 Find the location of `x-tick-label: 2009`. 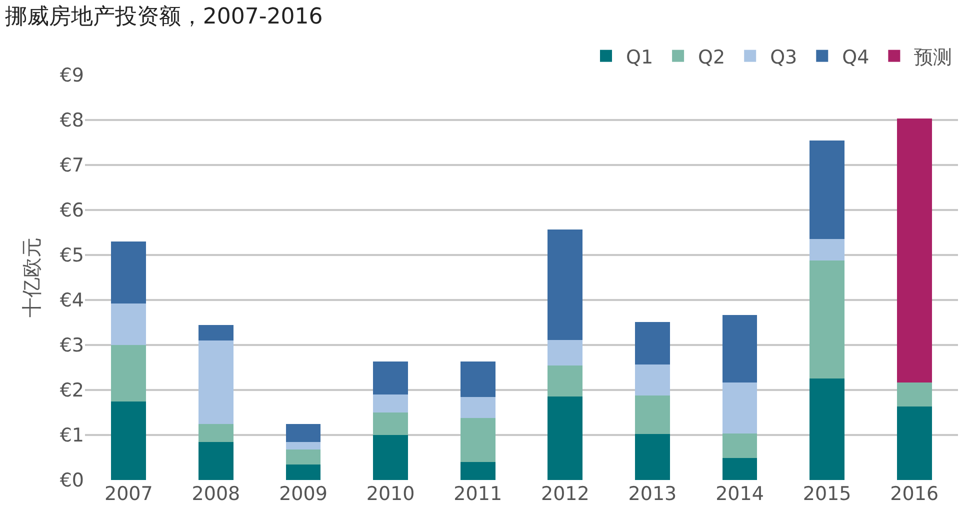

x-tick-label: 2009 is located at coordinates (303, 494).